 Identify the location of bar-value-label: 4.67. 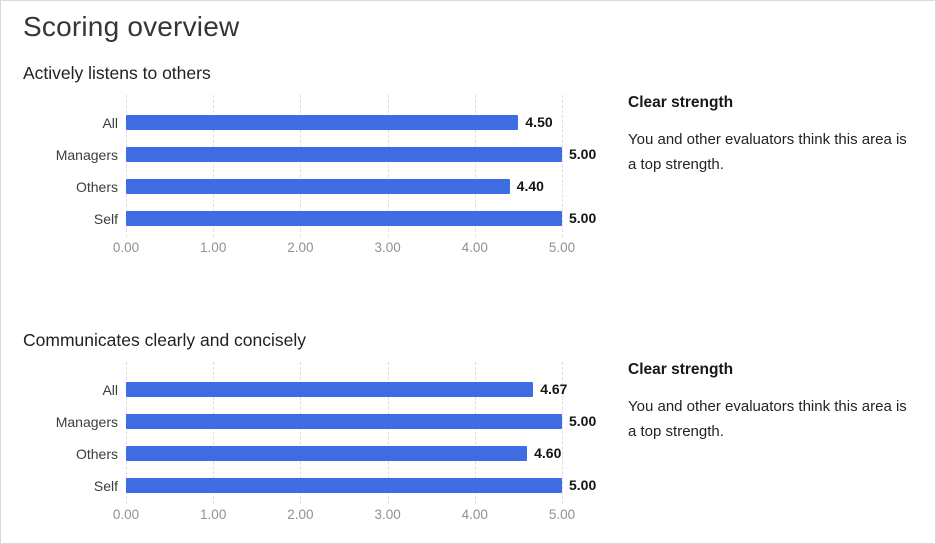
(554, 389).